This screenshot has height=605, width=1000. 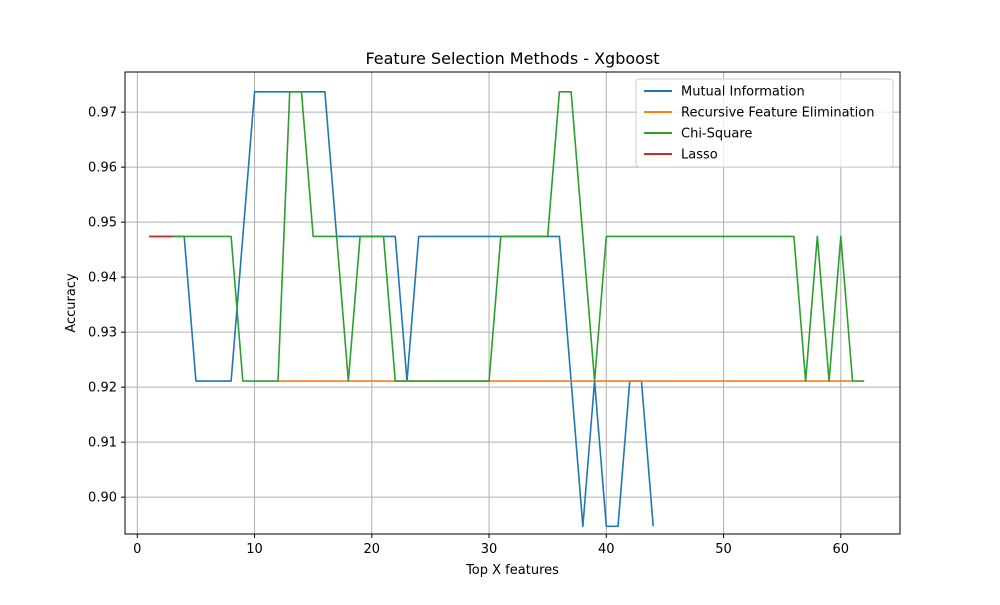 I want to click on y-tick-label: 0.94, so click(x=102, y=278).